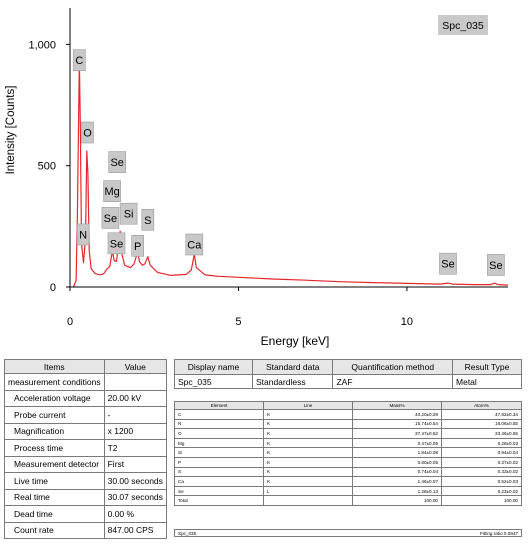 The image size is (529, 550). I want to click on peak-label: P, so click(137, 246).